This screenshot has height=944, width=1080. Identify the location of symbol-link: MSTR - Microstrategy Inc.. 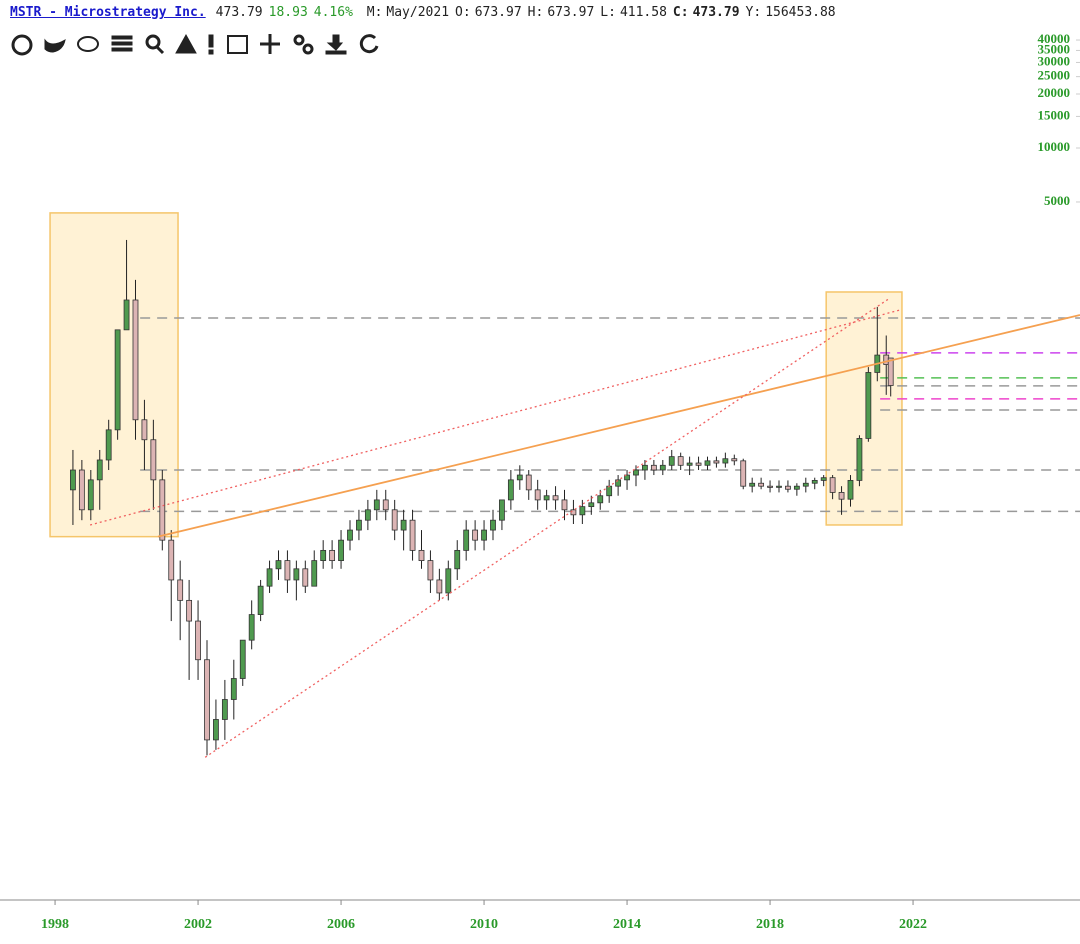
(108, 12).